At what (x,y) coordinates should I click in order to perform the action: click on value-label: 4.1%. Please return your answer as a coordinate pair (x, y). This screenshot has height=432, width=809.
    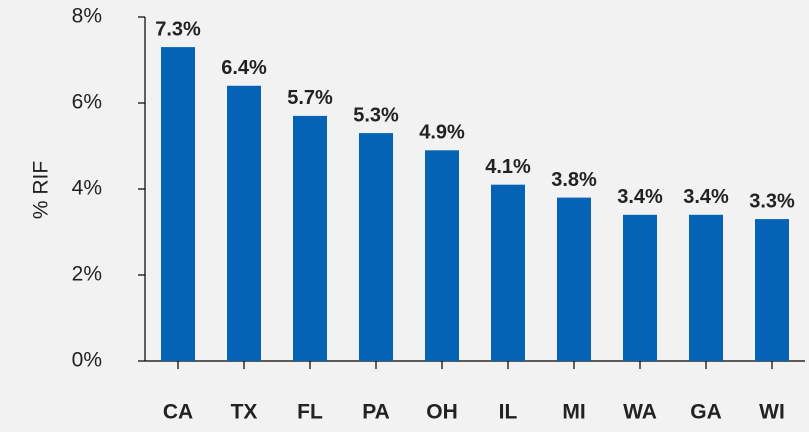
    Looking at the image, I should click on (508, 167).